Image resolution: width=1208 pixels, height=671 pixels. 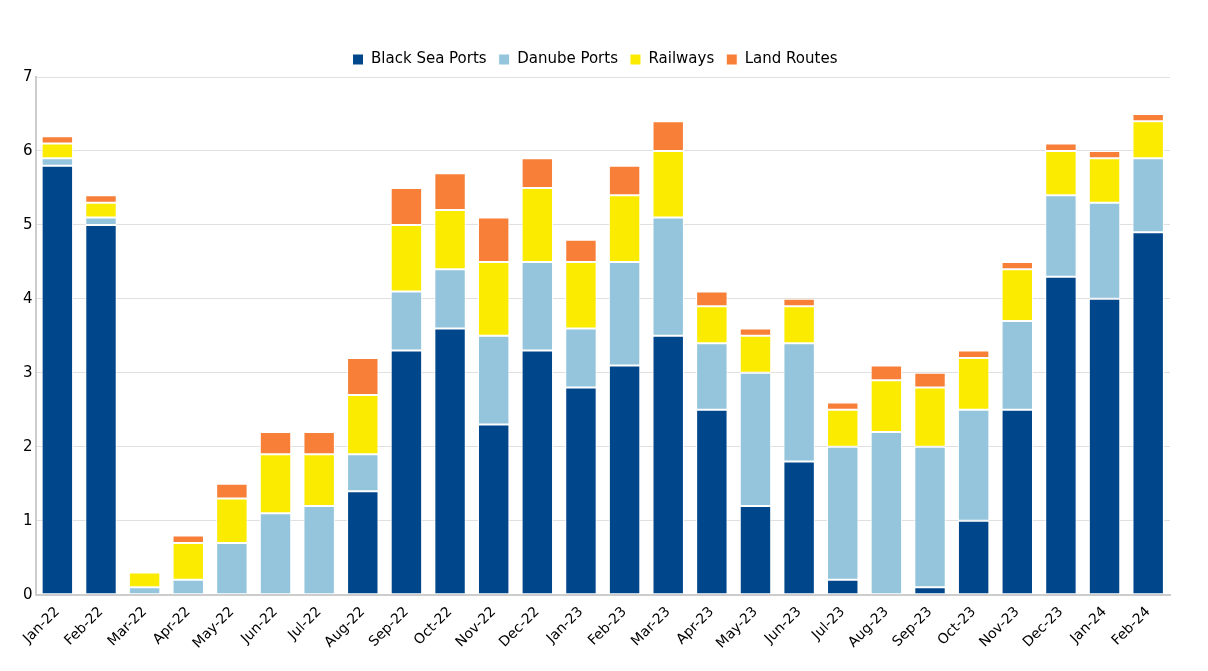 I want to click on y-tick-label: 6, so click(x=28, y=149).